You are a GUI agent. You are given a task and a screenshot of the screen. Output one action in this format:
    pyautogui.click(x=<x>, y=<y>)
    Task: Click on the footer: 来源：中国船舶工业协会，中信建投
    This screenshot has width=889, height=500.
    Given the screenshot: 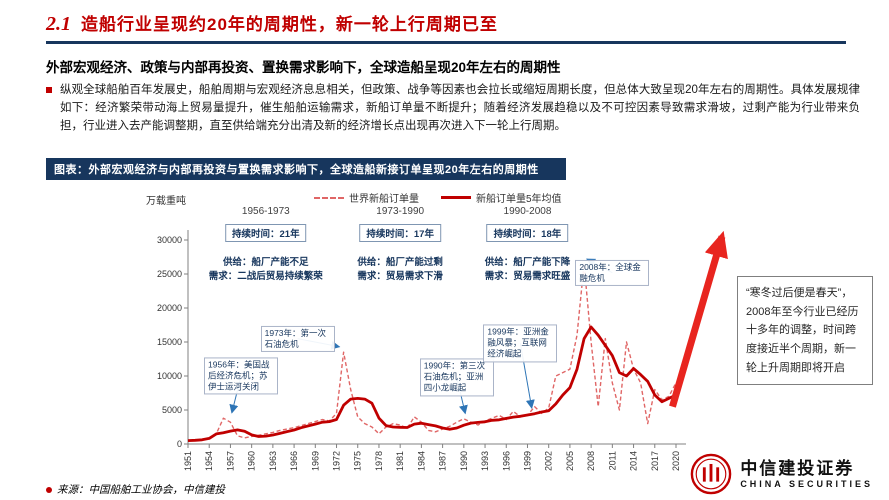 What is the action you would take?
    pyautogui.click(x=135, y=489)
    